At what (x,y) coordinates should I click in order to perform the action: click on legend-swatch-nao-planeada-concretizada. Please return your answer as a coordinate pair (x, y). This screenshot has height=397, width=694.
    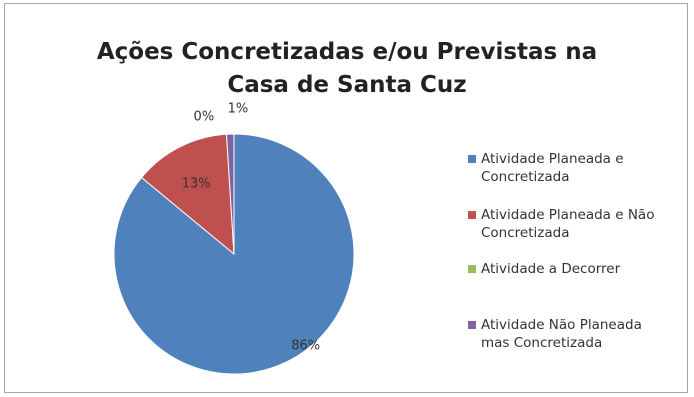
    Looking at the image, I should click on (472, 325).